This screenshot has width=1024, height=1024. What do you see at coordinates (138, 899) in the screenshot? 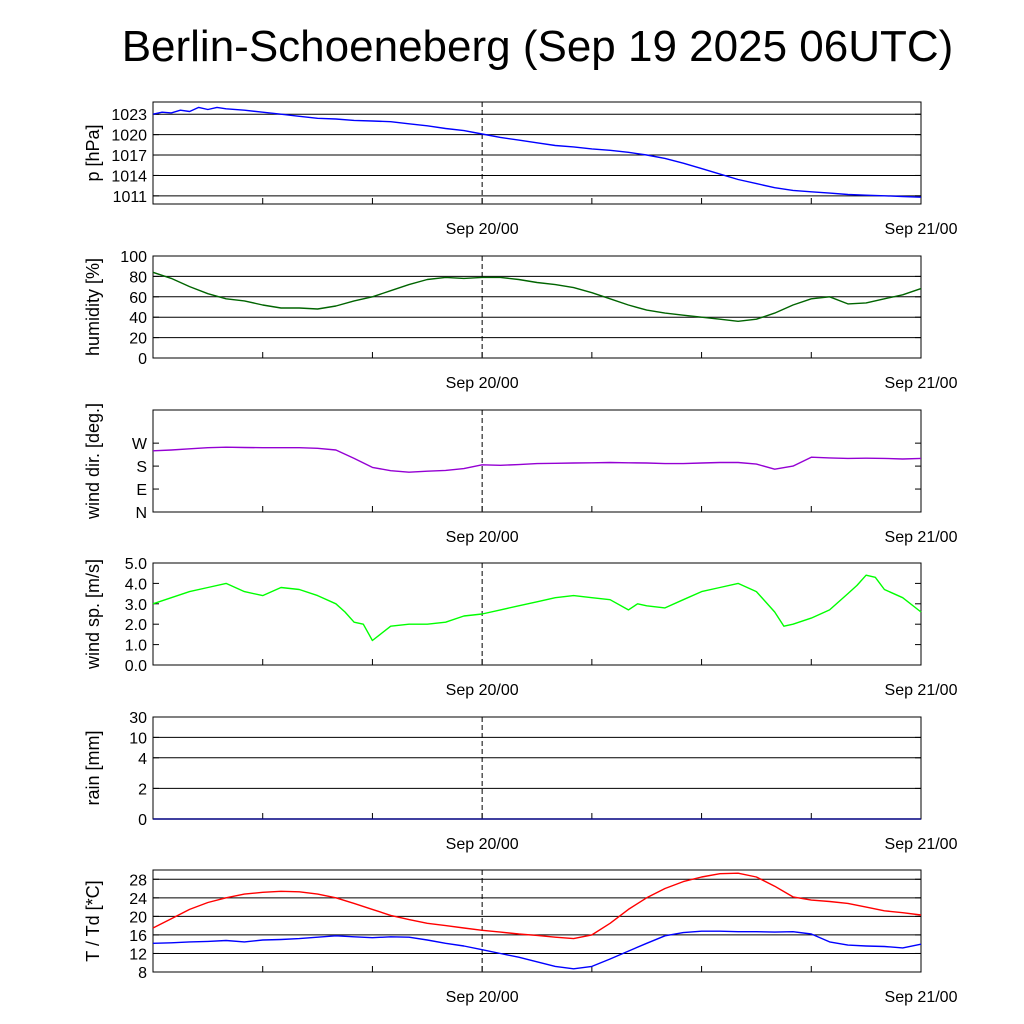
I see `y-tick-label: 24` at bounding box center [138, 899].